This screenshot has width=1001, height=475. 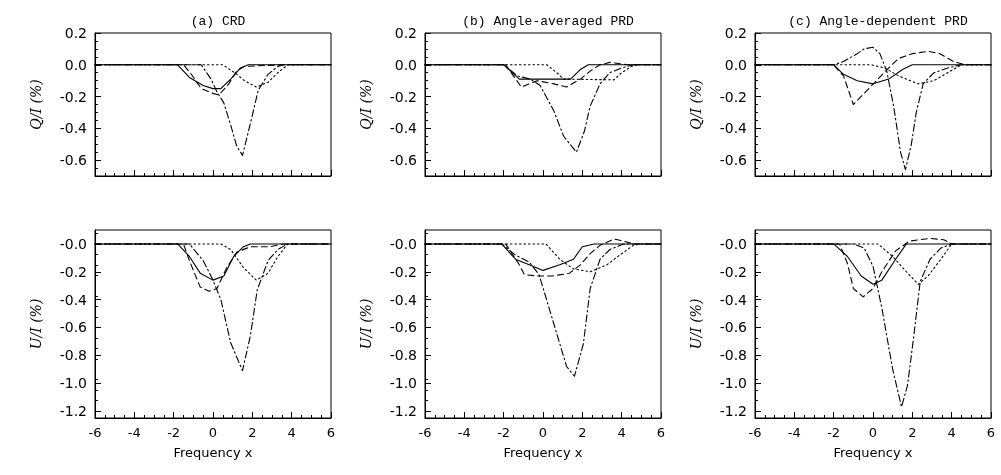 What do you see at coordinates (878, 21) in the screenshot?
I see `chart-title: (c) Angle-dependent PRD` at bounding box center [878, 21].